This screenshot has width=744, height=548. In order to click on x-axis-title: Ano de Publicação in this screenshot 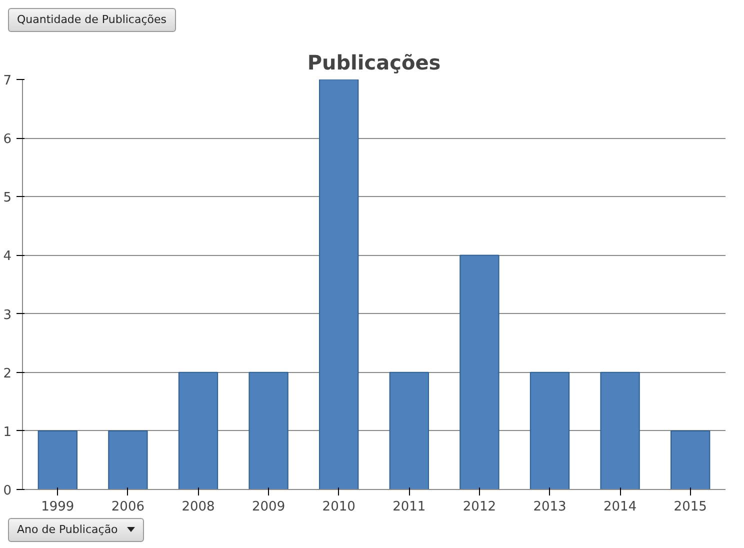, I will do `click(76, 530)`.